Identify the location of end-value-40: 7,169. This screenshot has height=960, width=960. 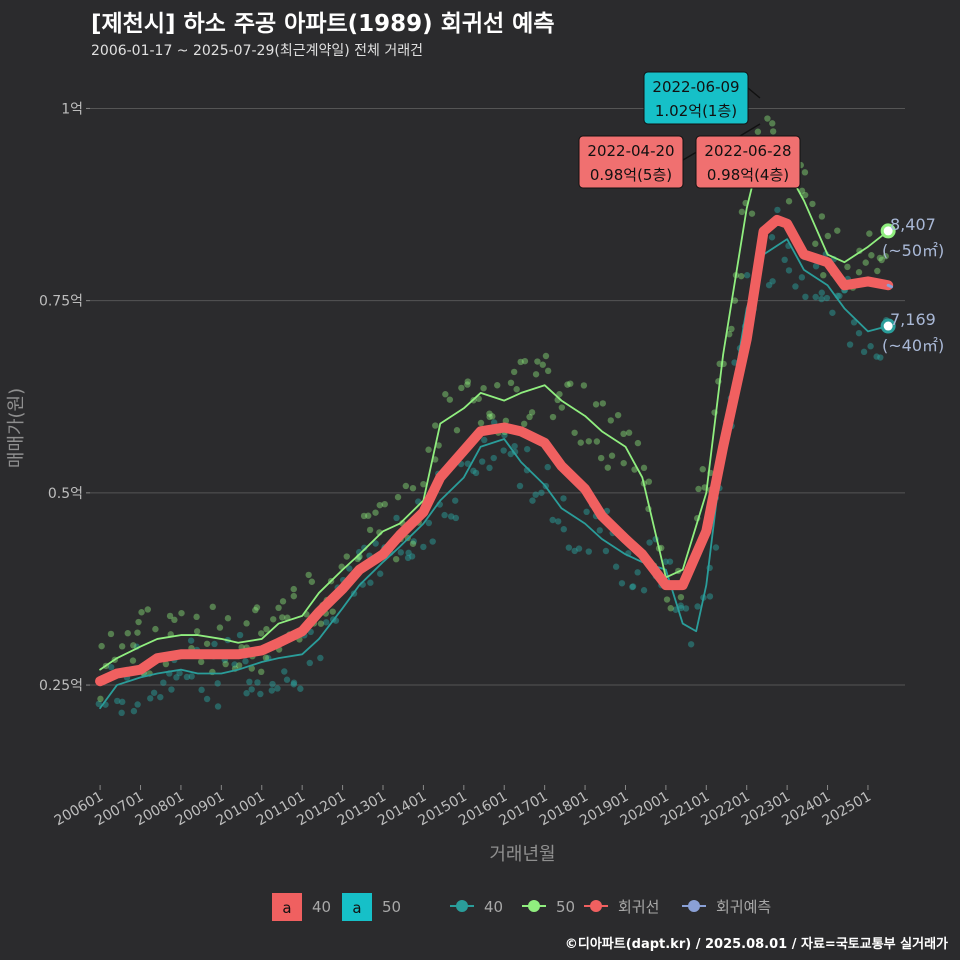
(913, 319).